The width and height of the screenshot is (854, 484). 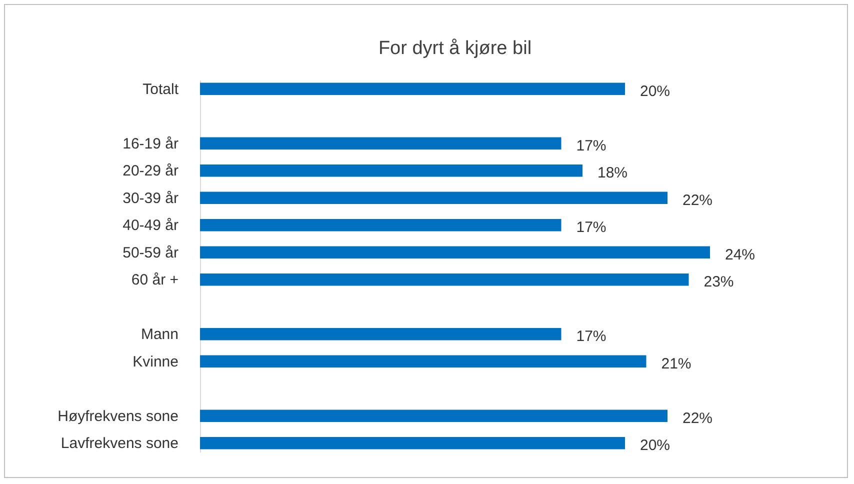 I want to click on y-tick-label: Totalt, so click(x=161, y=89).